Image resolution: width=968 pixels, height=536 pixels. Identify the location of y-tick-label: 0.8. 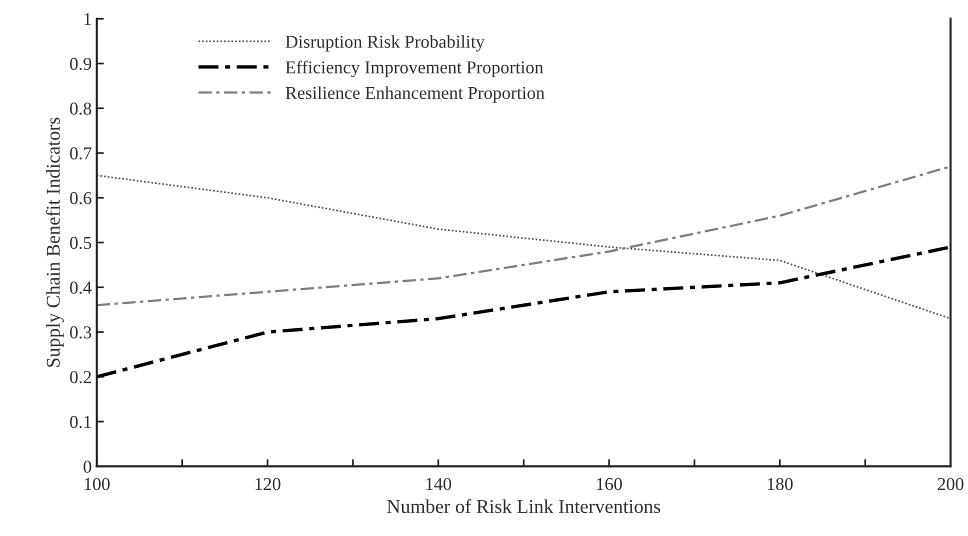
(81, 108).